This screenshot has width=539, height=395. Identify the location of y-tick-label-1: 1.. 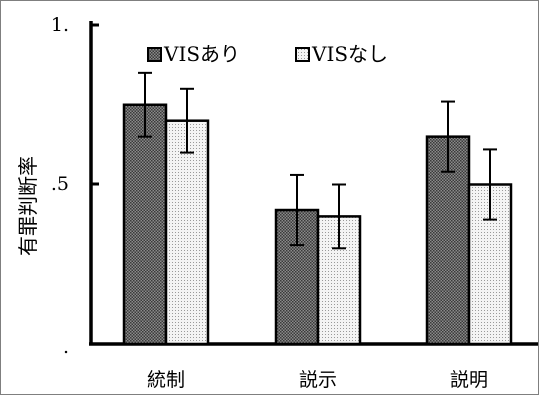
(60, 25).